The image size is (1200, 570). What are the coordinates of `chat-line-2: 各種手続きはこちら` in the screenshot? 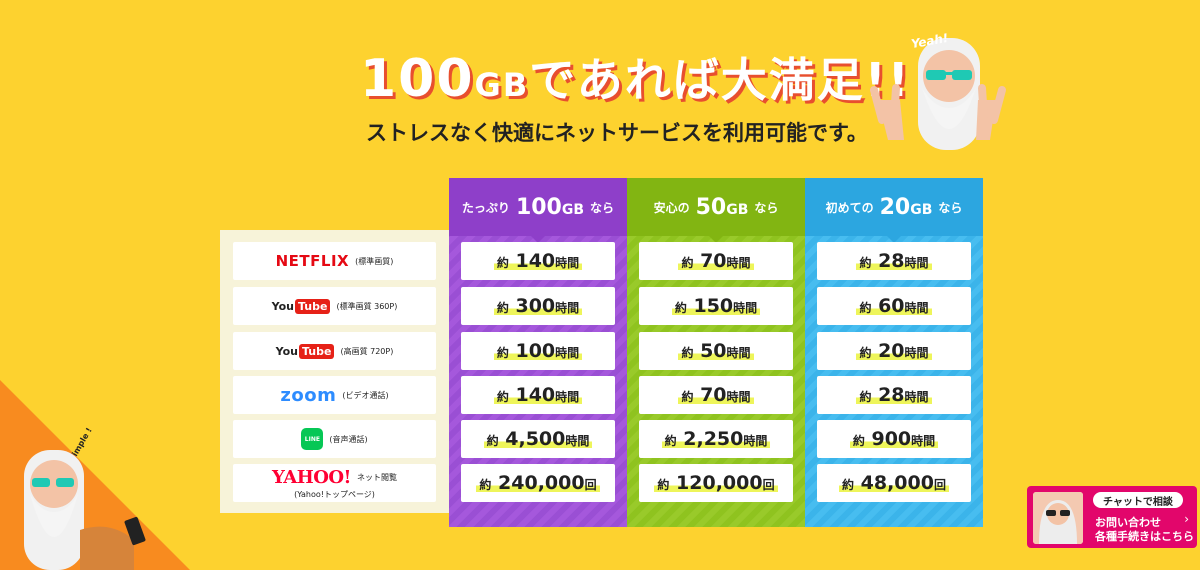 It's located at (1144, 536).